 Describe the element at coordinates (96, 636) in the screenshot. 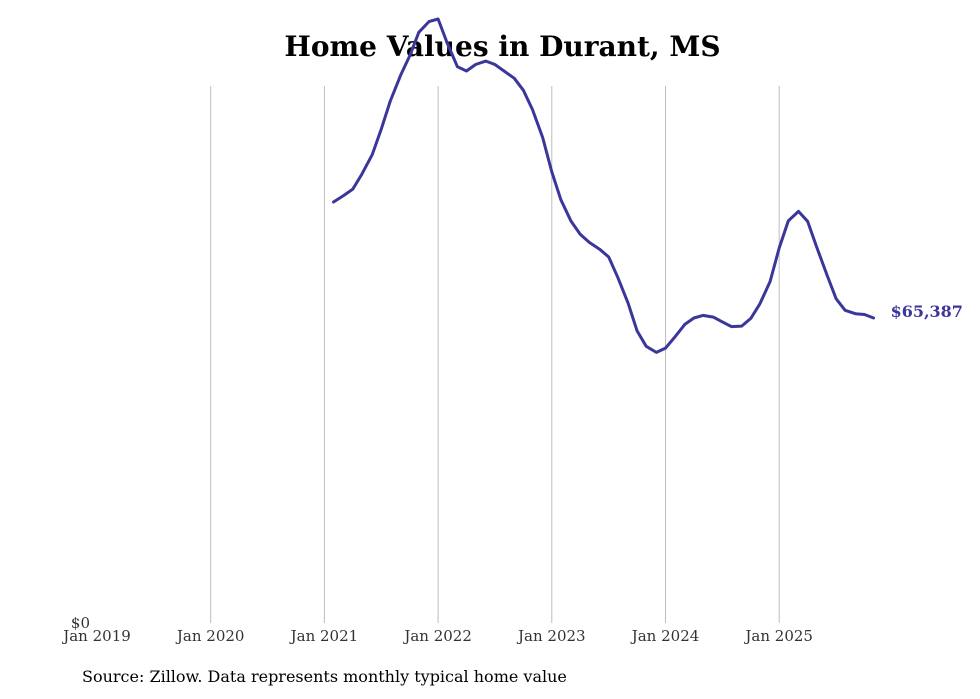

I see `x-tick-label: Jan 2019` at that location.